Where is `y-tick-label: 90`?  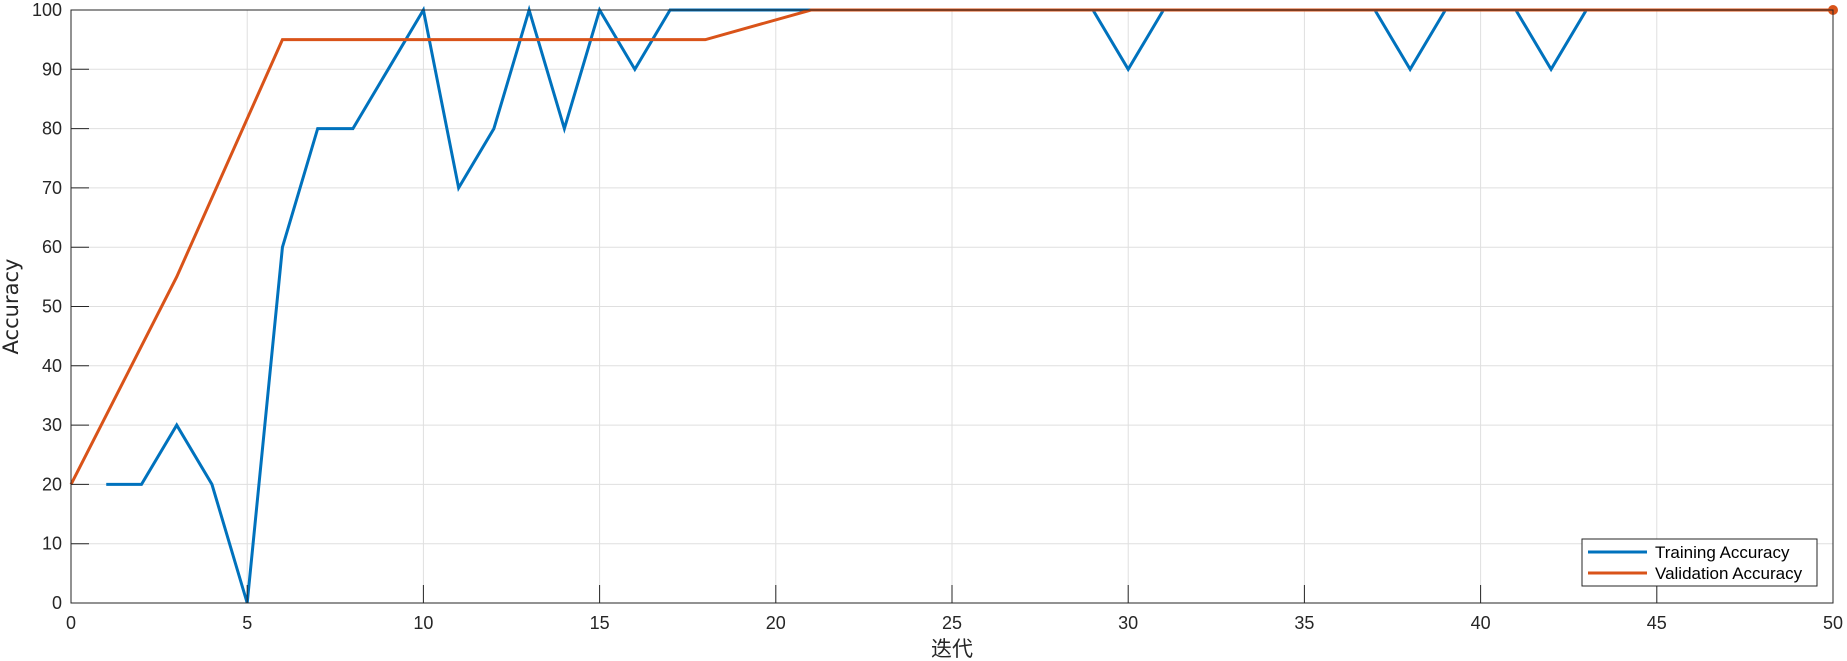 y-tick-label: 90 is located at coordinates (52, 69).